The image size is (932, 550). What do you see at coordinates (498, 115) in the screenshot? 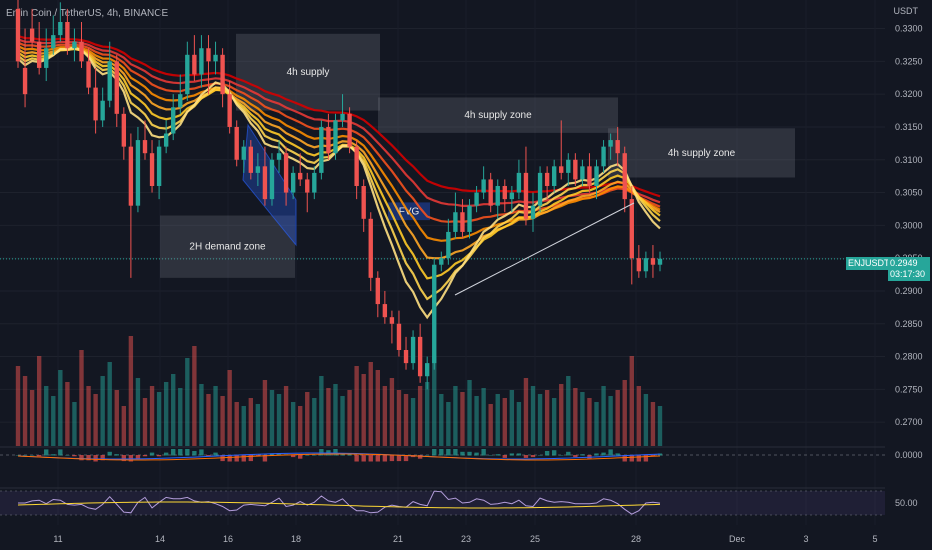
I see `zone-box` at bounding box center [498, 115].